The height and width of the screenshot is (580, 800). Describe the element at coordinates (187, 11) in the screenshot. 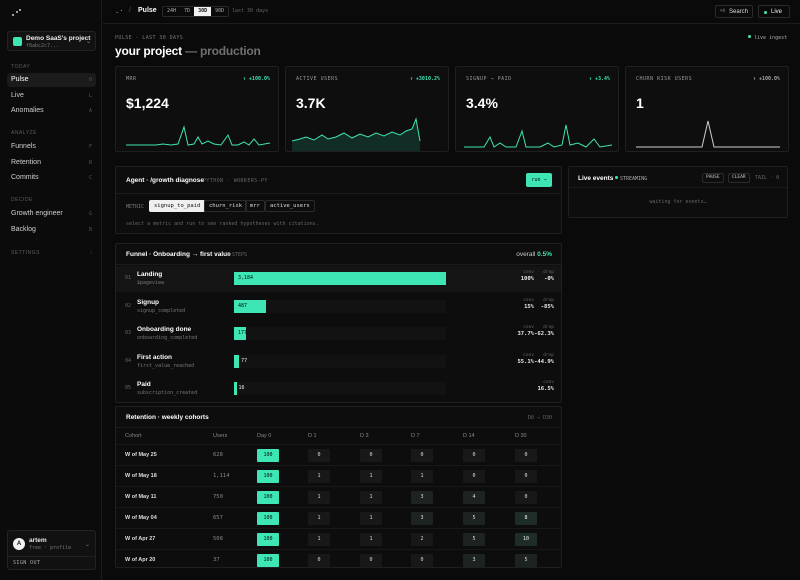

I see `range-7d: 7D` at that location.